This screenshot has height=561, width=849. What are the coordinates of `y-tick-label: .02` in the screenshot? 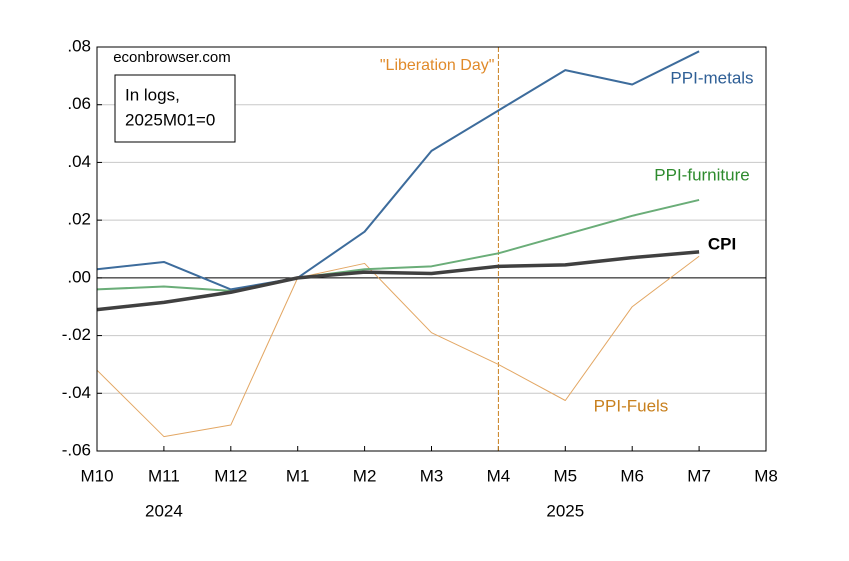 It's located at (79, 219).